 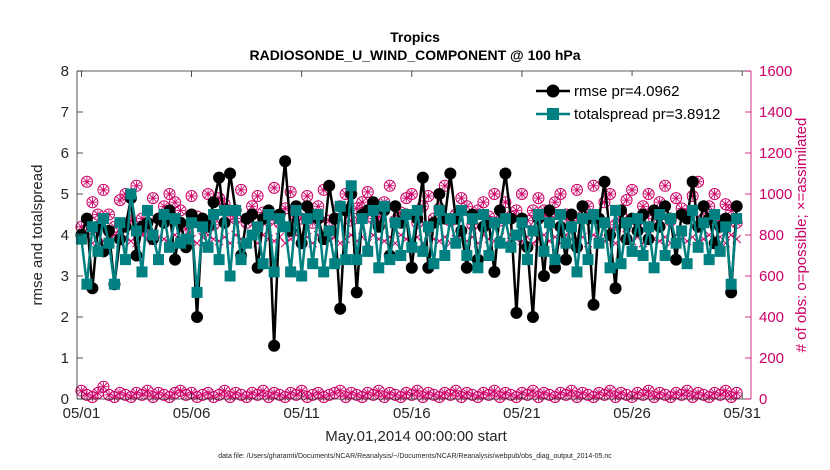 I want to click on x-tick-label: 05/31, so click(x=742, y=413).